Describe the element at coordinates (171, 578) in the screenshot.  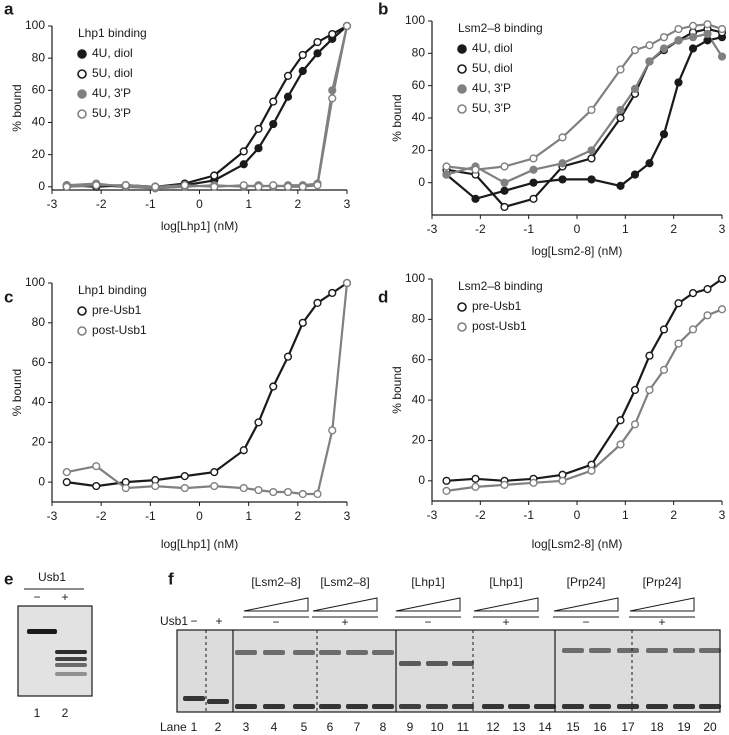
I see `panel-letter: f` at that location.